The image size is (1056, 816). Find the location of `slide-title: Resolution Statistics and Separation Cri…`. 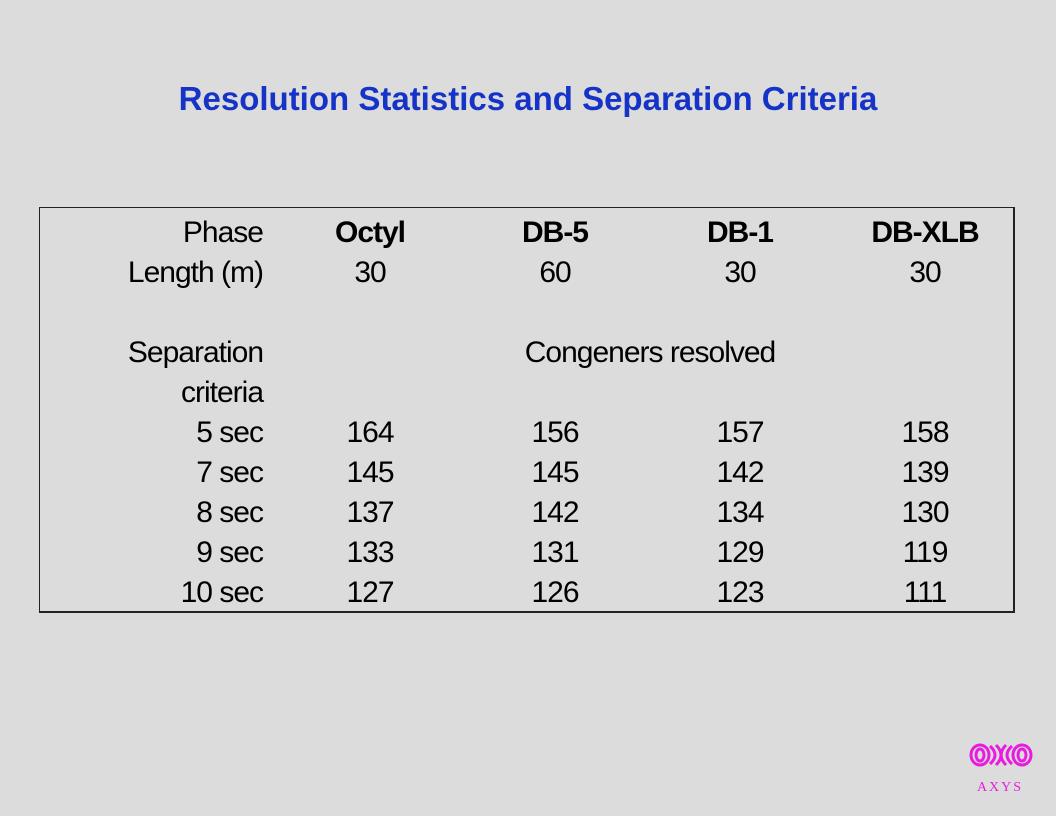

slide-title: Resolution Statistics and Separation Cri… is located at coordinates (528, 98).